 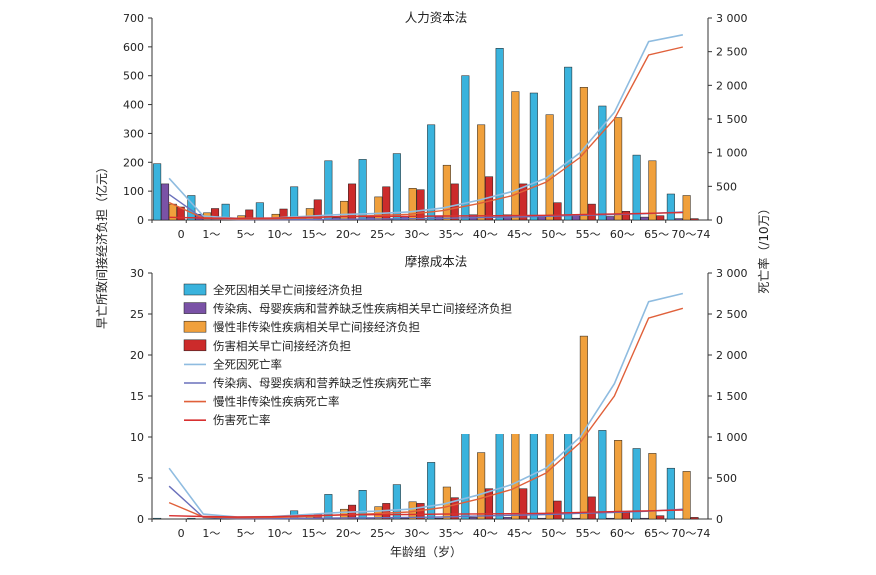 What do you see at coordinates (719, 519) in the screenshot?
I see `y2-tick-label: 0` at bounding box center [719, 519].